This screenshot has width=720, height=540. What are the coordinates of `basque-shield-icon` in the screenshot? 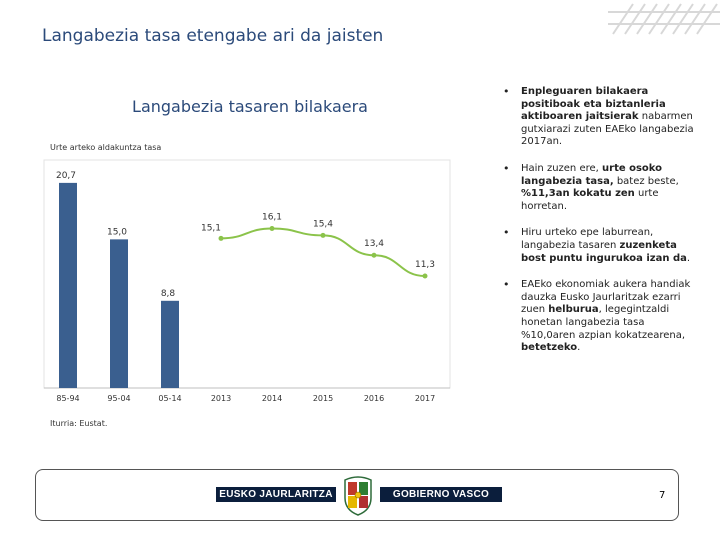 It's located at (358, 496).